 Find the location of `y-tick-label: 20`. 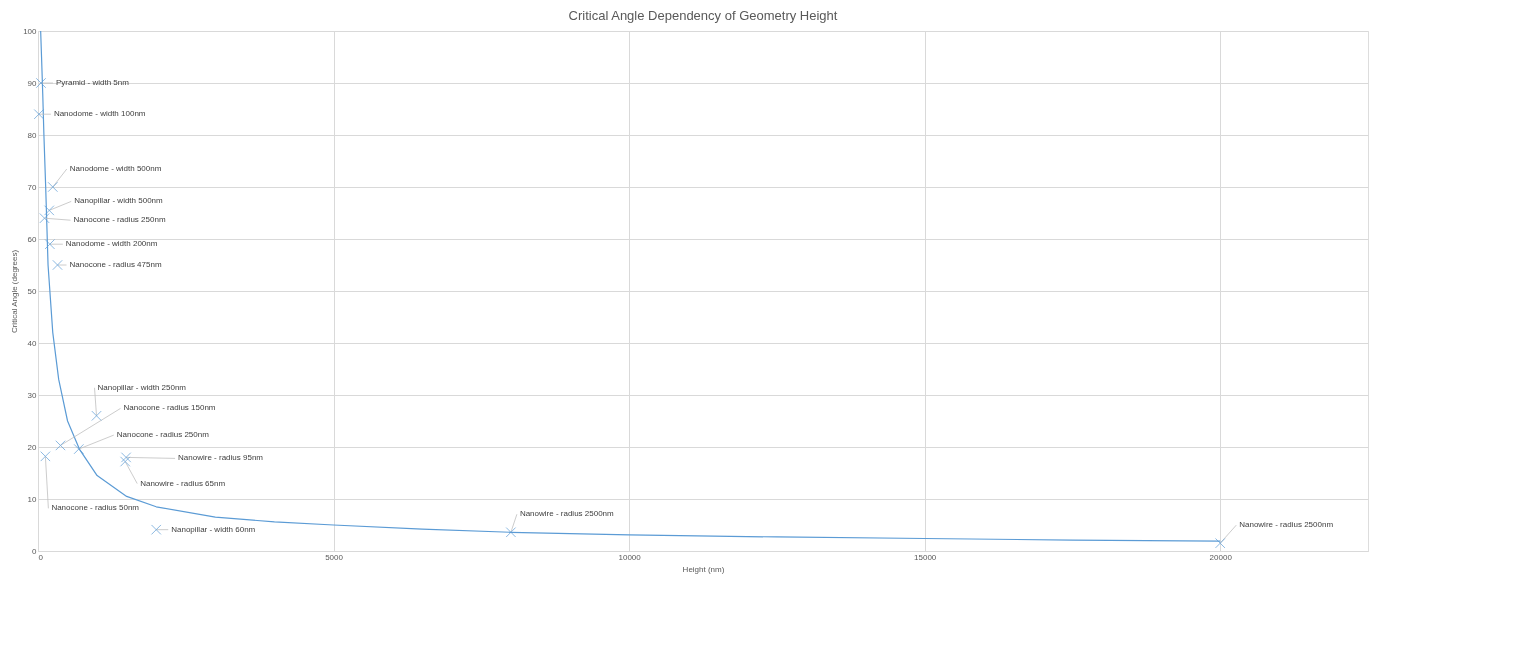

y-tick-label: 20 is located at coordinates (32, 447).